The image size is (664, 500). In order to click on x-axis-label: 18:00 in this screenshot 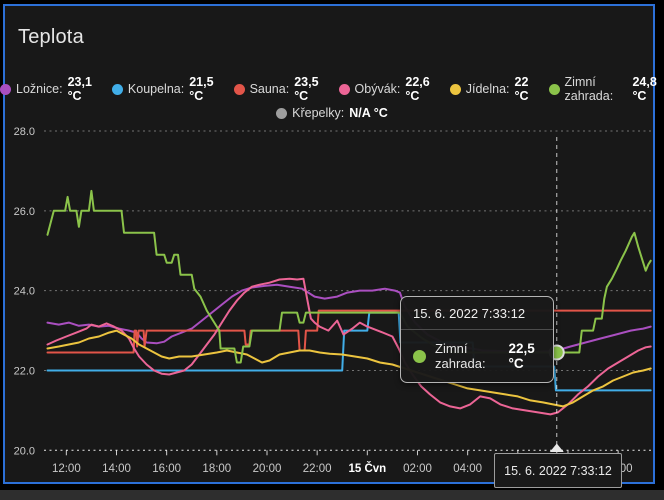, I will do `click(216, 469)`.